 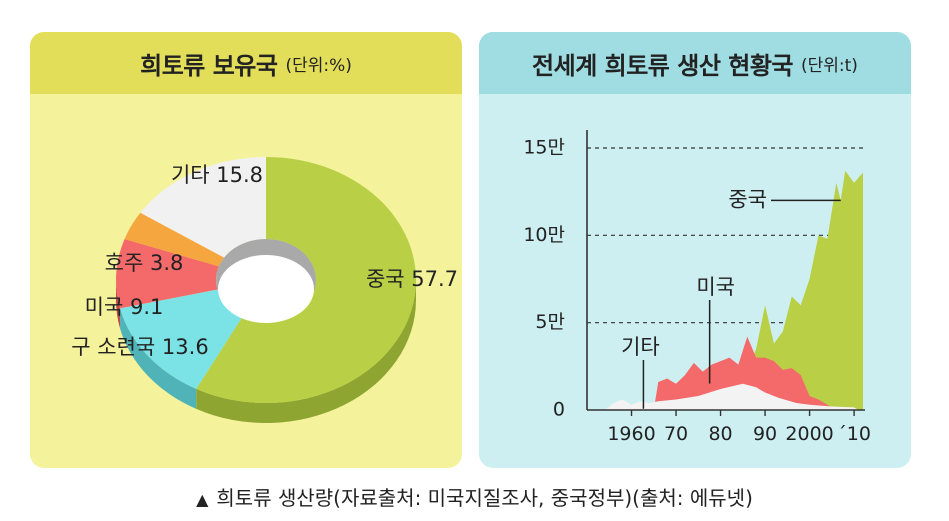 I want to click on production-header: 전세계 희토류 생산 현황국 (단위:t), so click(x=695, y=63).